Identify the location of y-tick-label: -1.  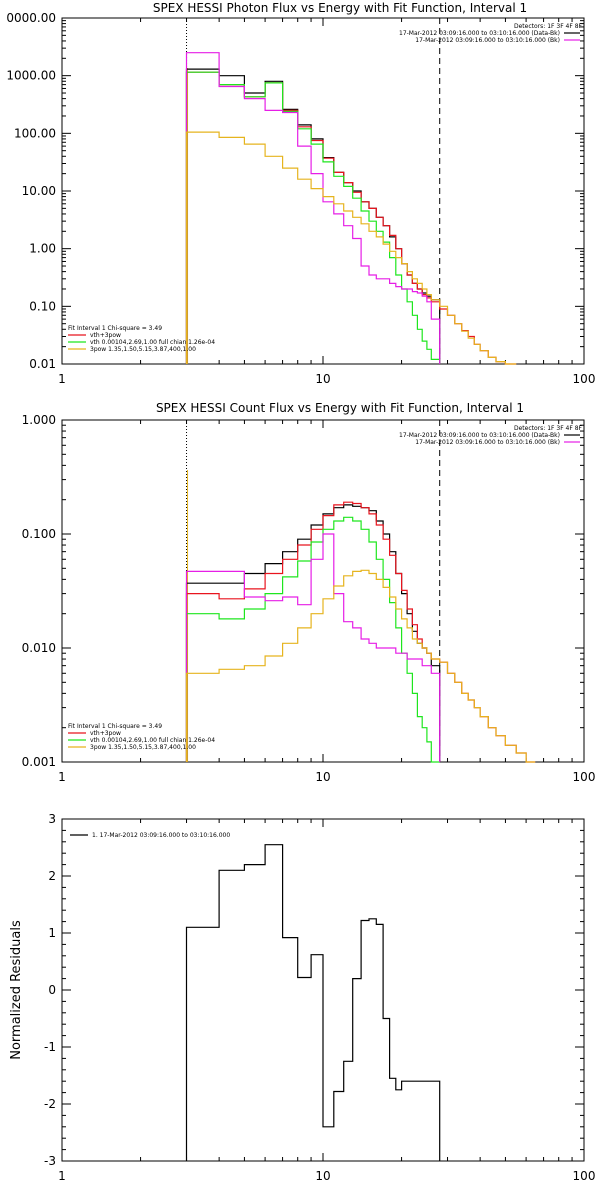
(50, 1047).